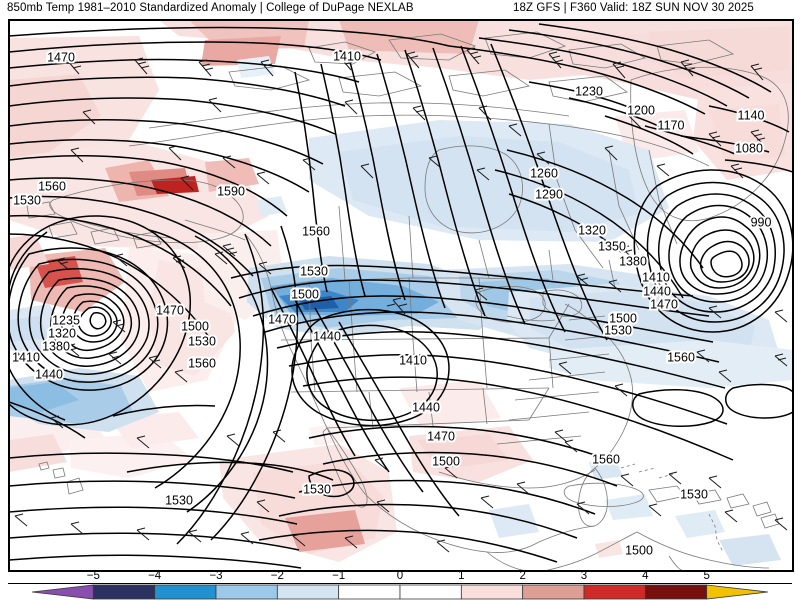  Describe the element at coordinates (339, 576) in the screenshot. I see `colorbar-tick-label: −1` at that location.